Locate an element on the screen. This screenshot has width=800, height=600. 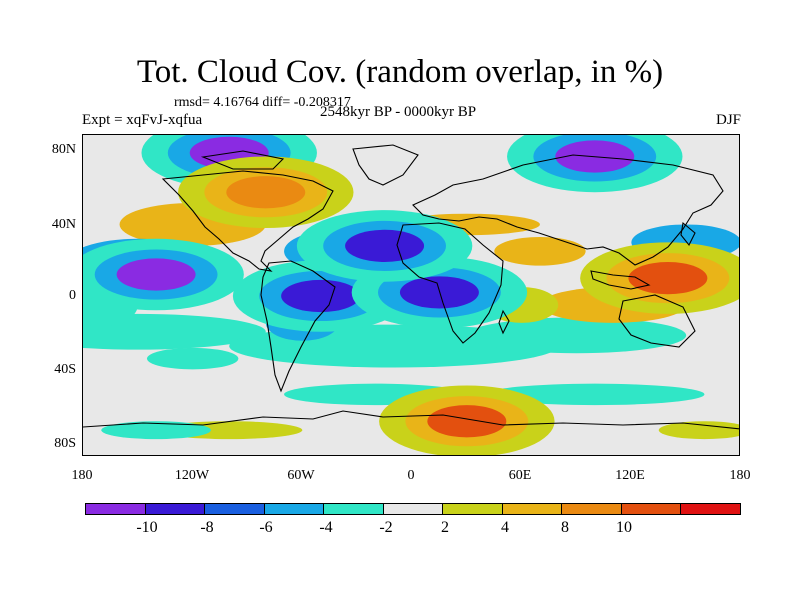
colorbar-label: -8 is located at coordinates (207, 527).